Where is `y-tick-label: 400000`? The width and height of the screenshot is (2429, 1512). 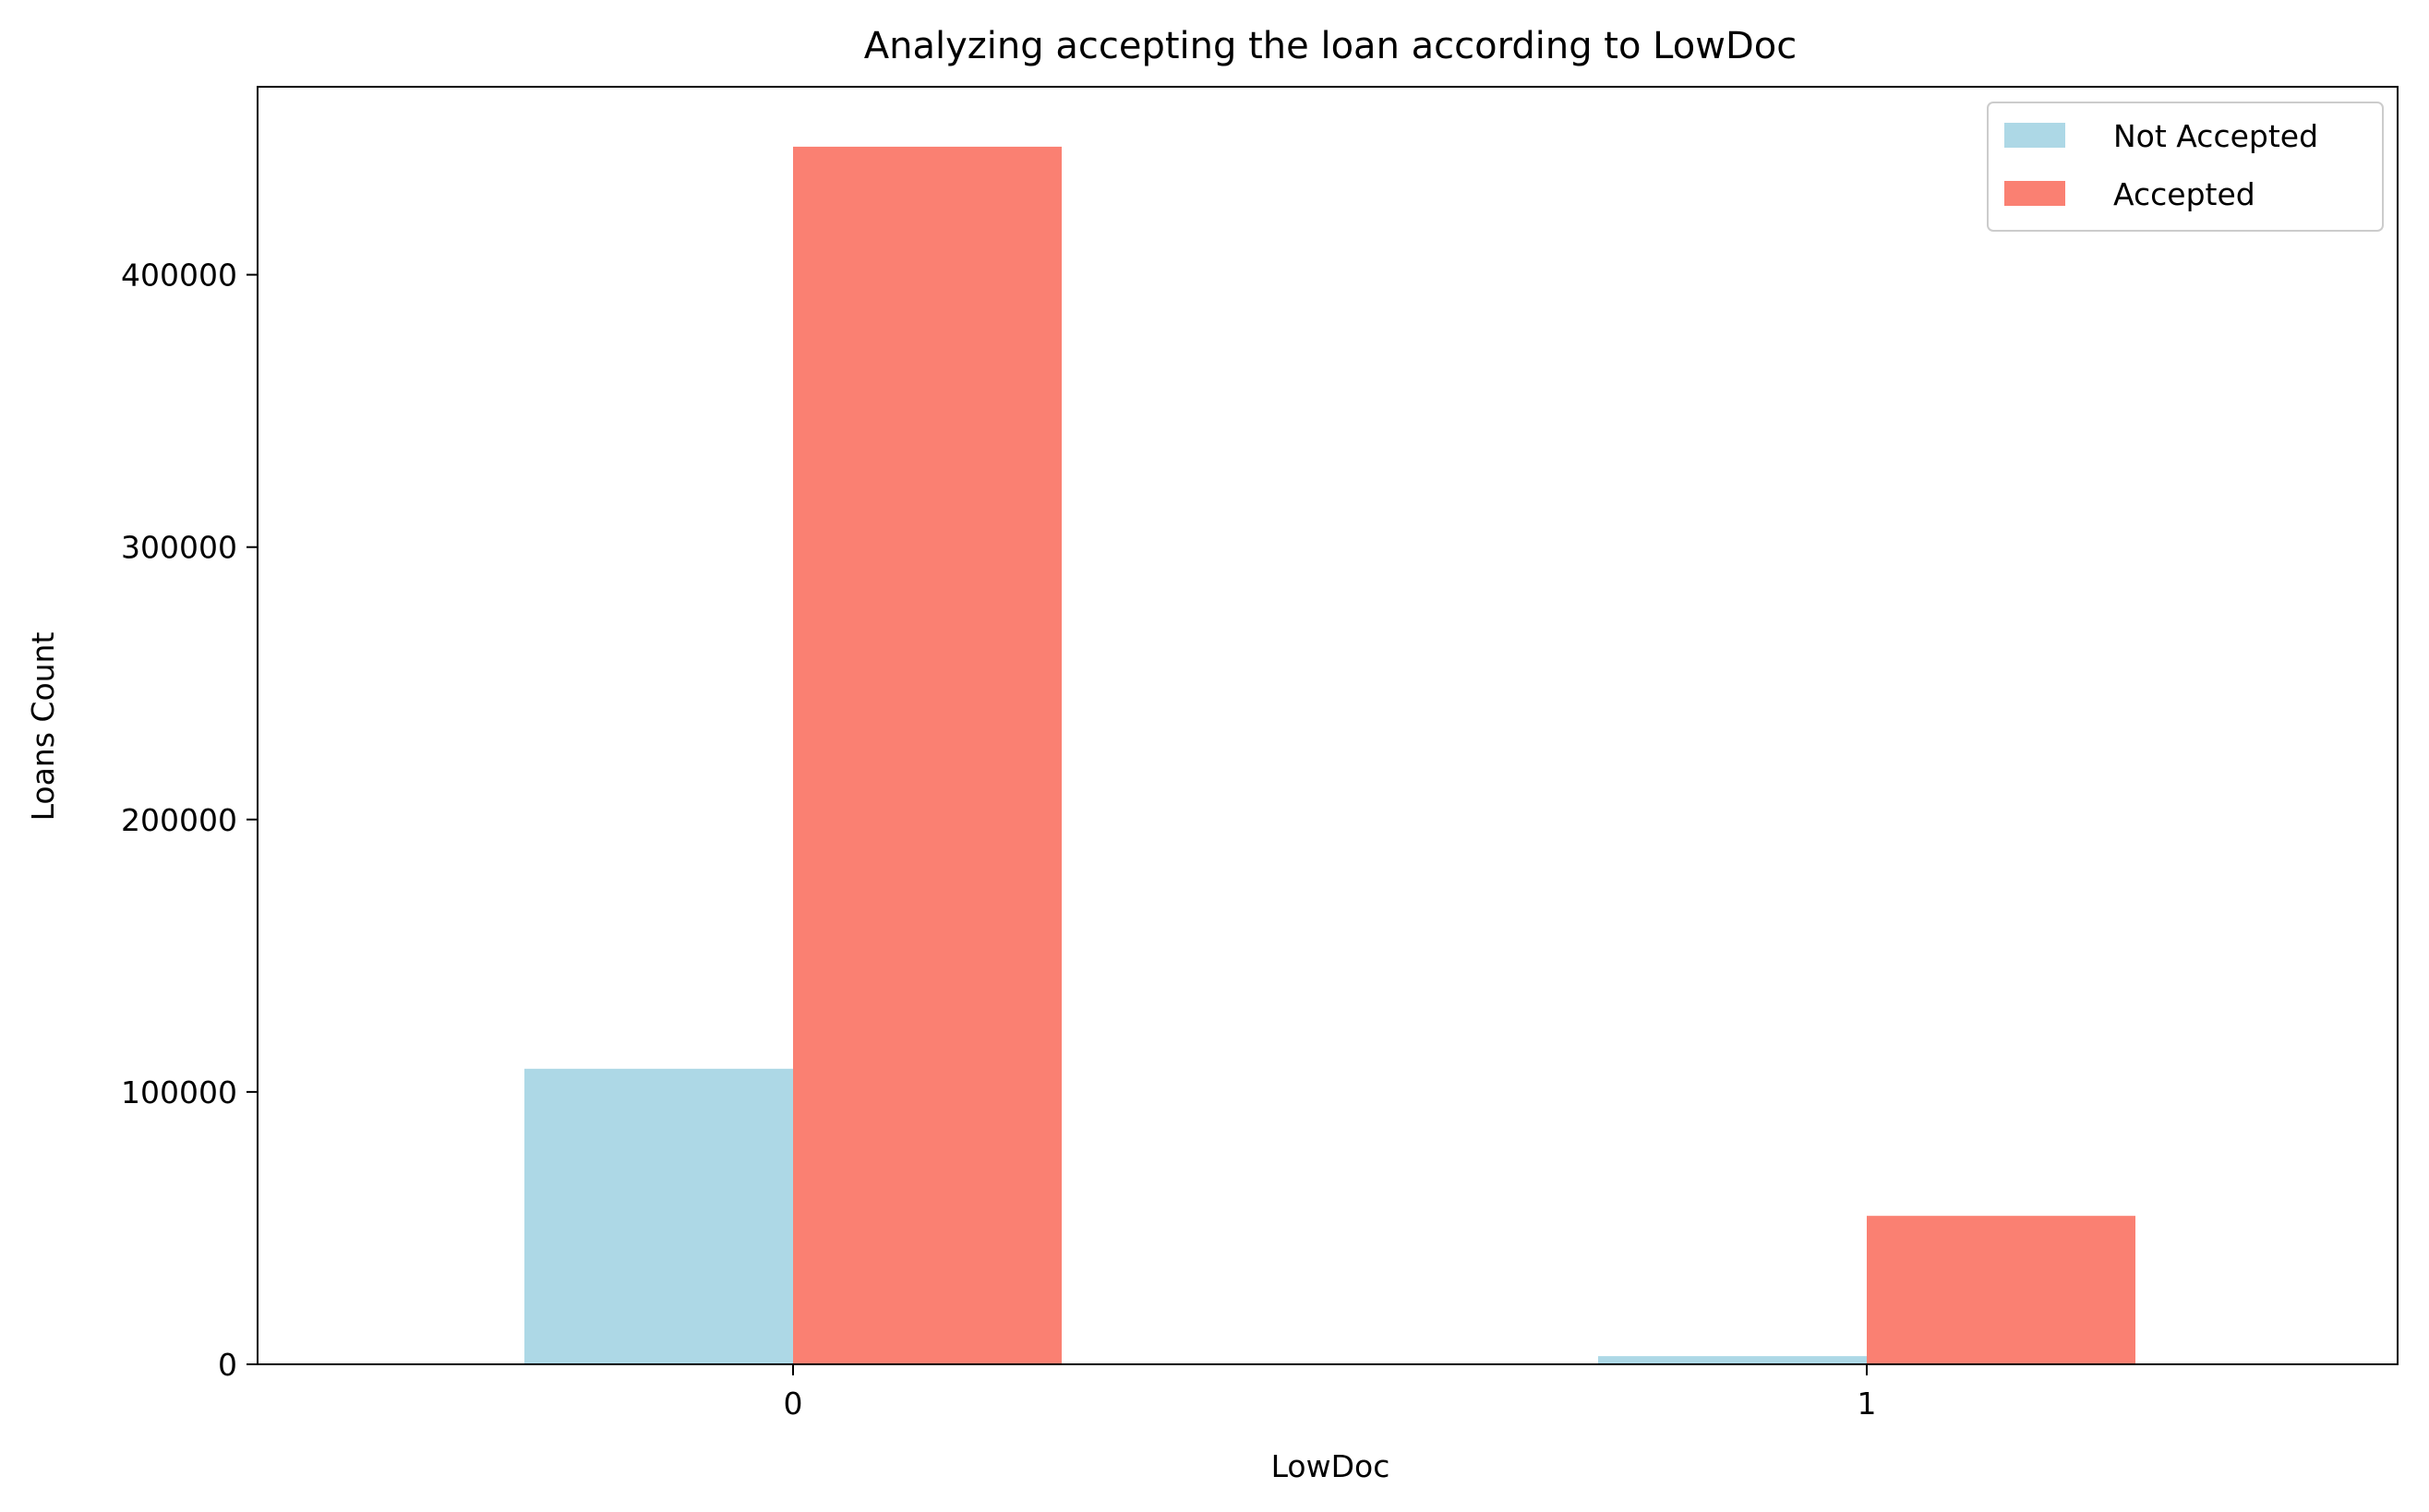 y-tick-label: 400000 is located at coordinates (179, 276).